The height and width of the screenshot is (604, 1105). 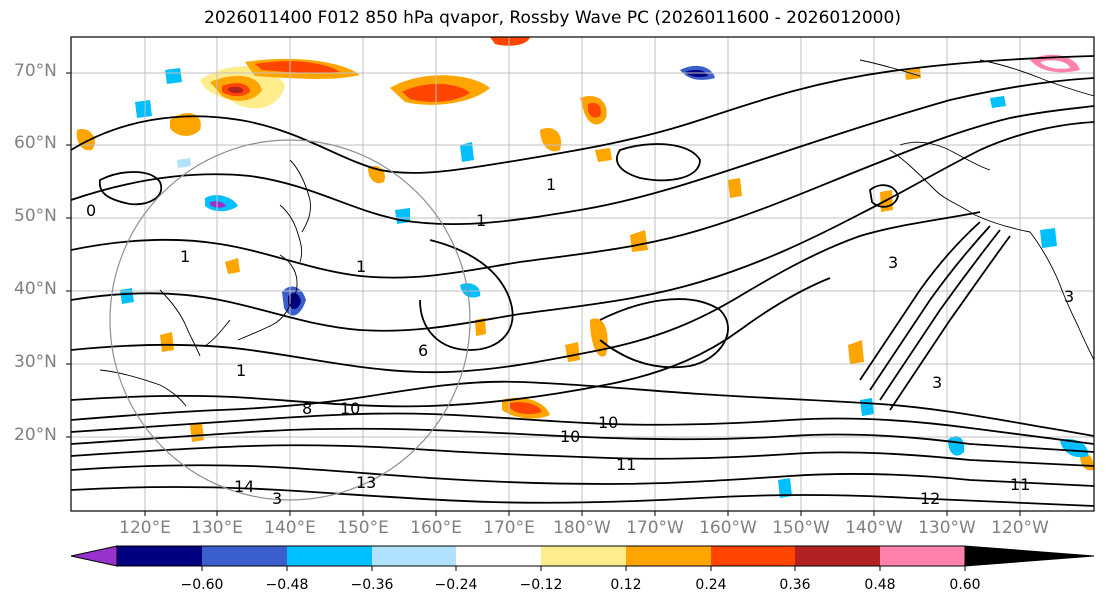 I want to click on lon-label: 150°W, so click(x=801, y=528).